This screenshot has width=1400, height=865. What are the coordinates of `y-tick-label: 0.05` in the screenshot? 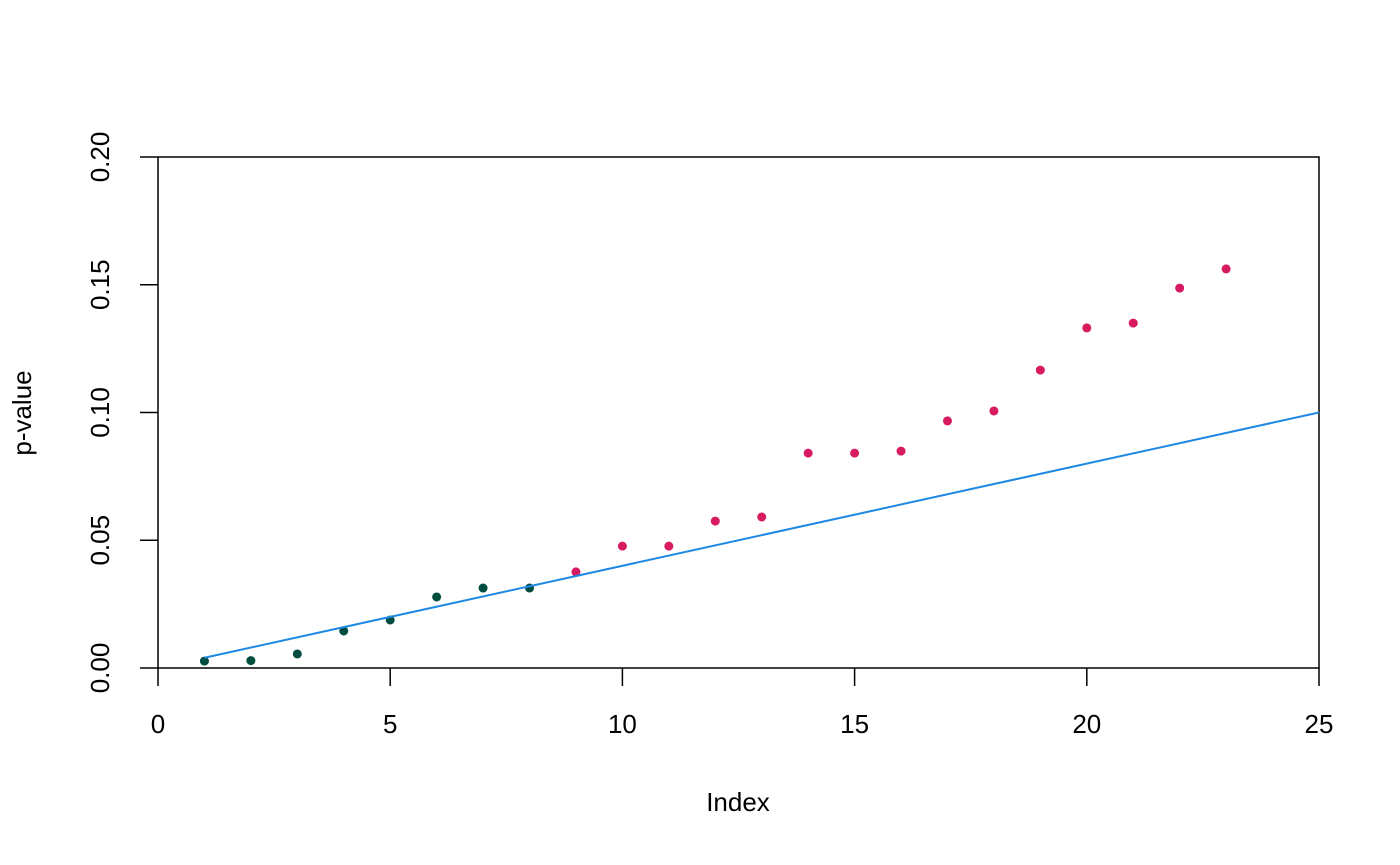 It's located at (100, 540).